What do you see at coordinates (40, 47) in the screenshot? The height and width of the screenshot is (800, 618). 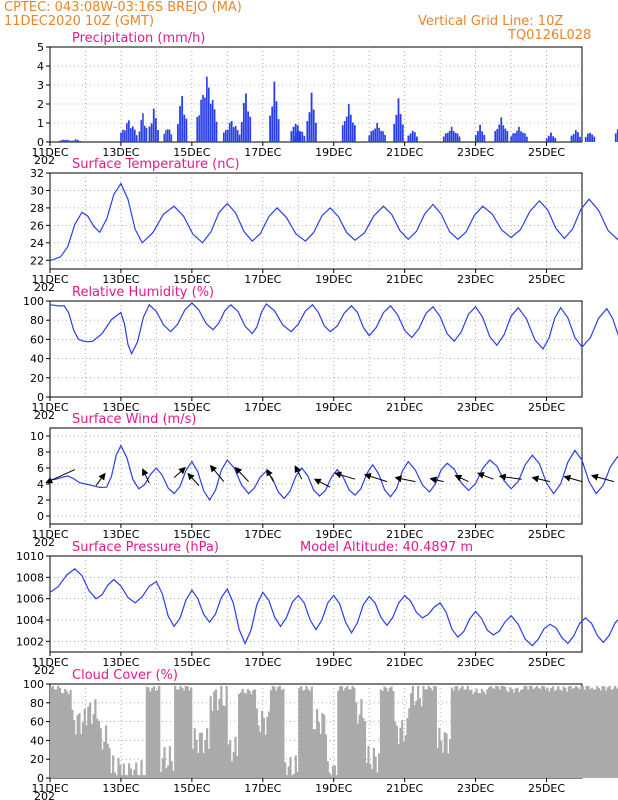 I see `precip-ytick-label: 5` at bounding box center [40, 47].